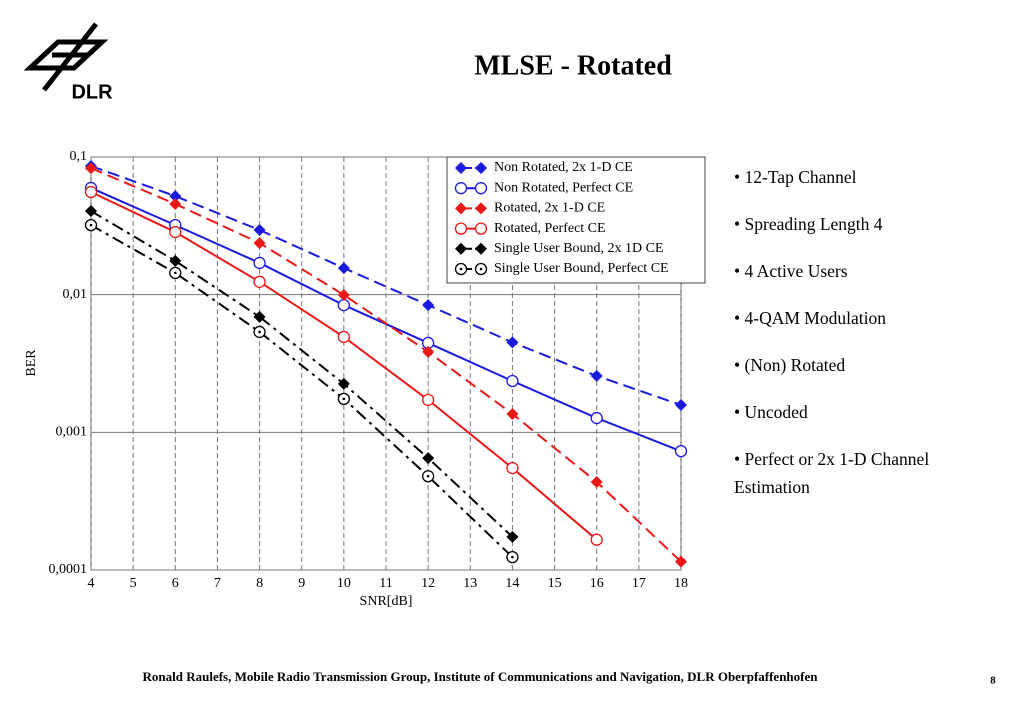  What do you see at coordinates (864, 177) in the screenshot?
I see `bullet: 12-Tap Channel` at bounding box center [864, 177].